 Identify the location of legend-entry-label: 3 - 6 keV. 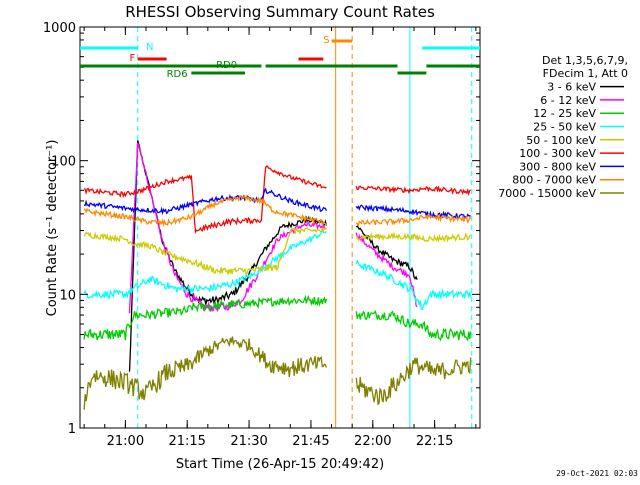
(571, 87).